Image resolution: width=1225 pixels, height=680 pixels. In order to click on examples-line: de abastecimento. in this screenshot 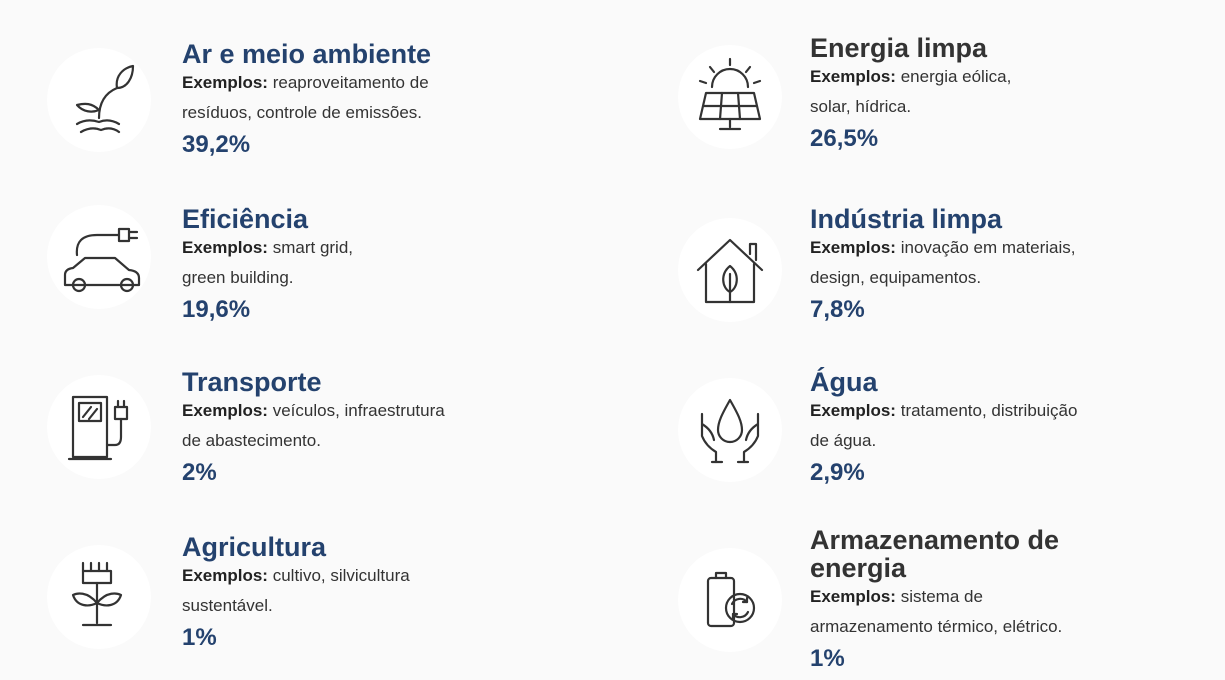, I will do `click(387, 441)`.